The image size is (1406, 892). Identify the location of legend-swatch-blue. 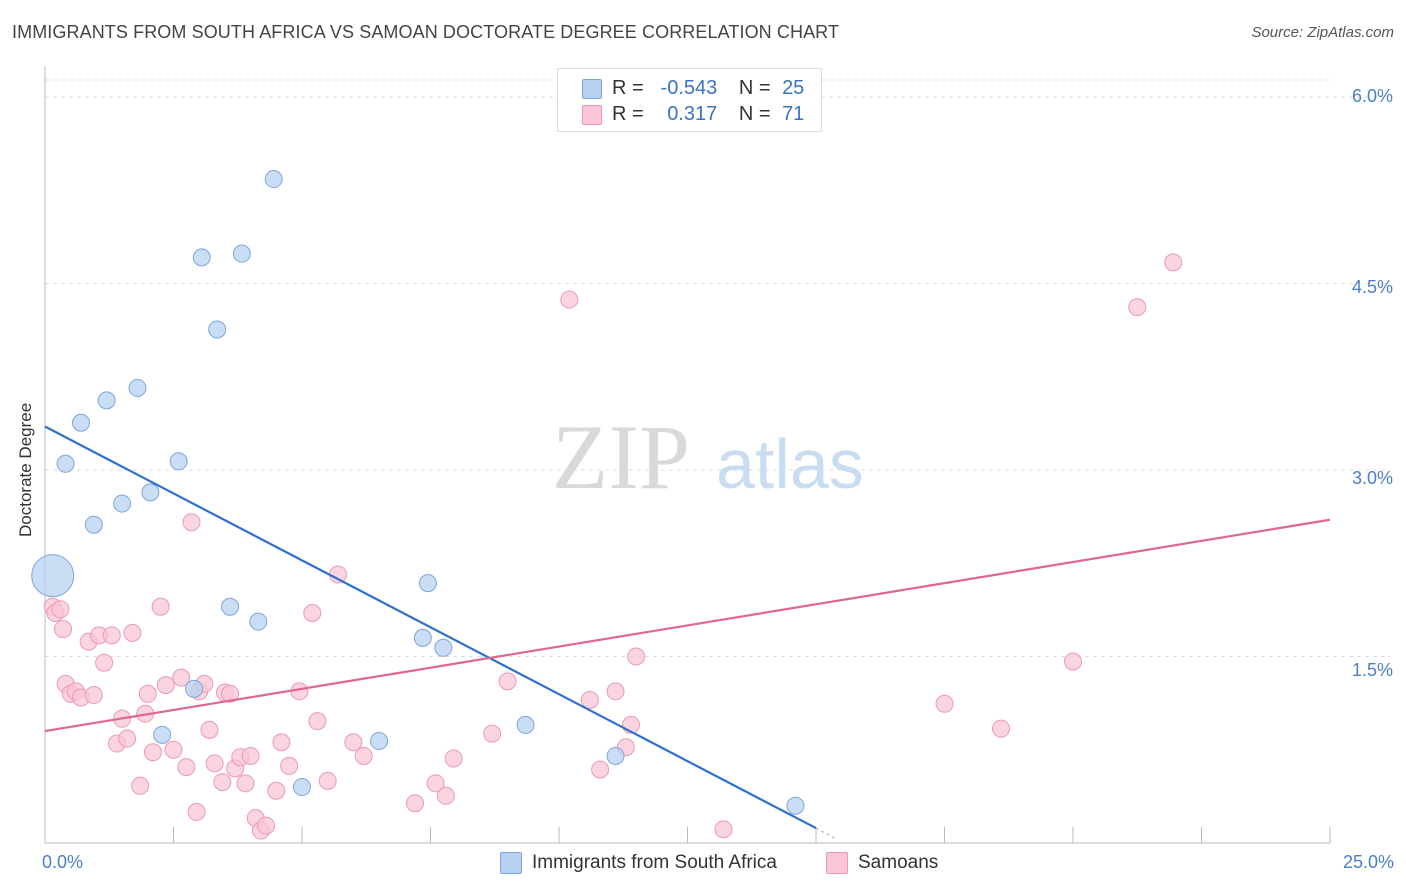
(592, 88).